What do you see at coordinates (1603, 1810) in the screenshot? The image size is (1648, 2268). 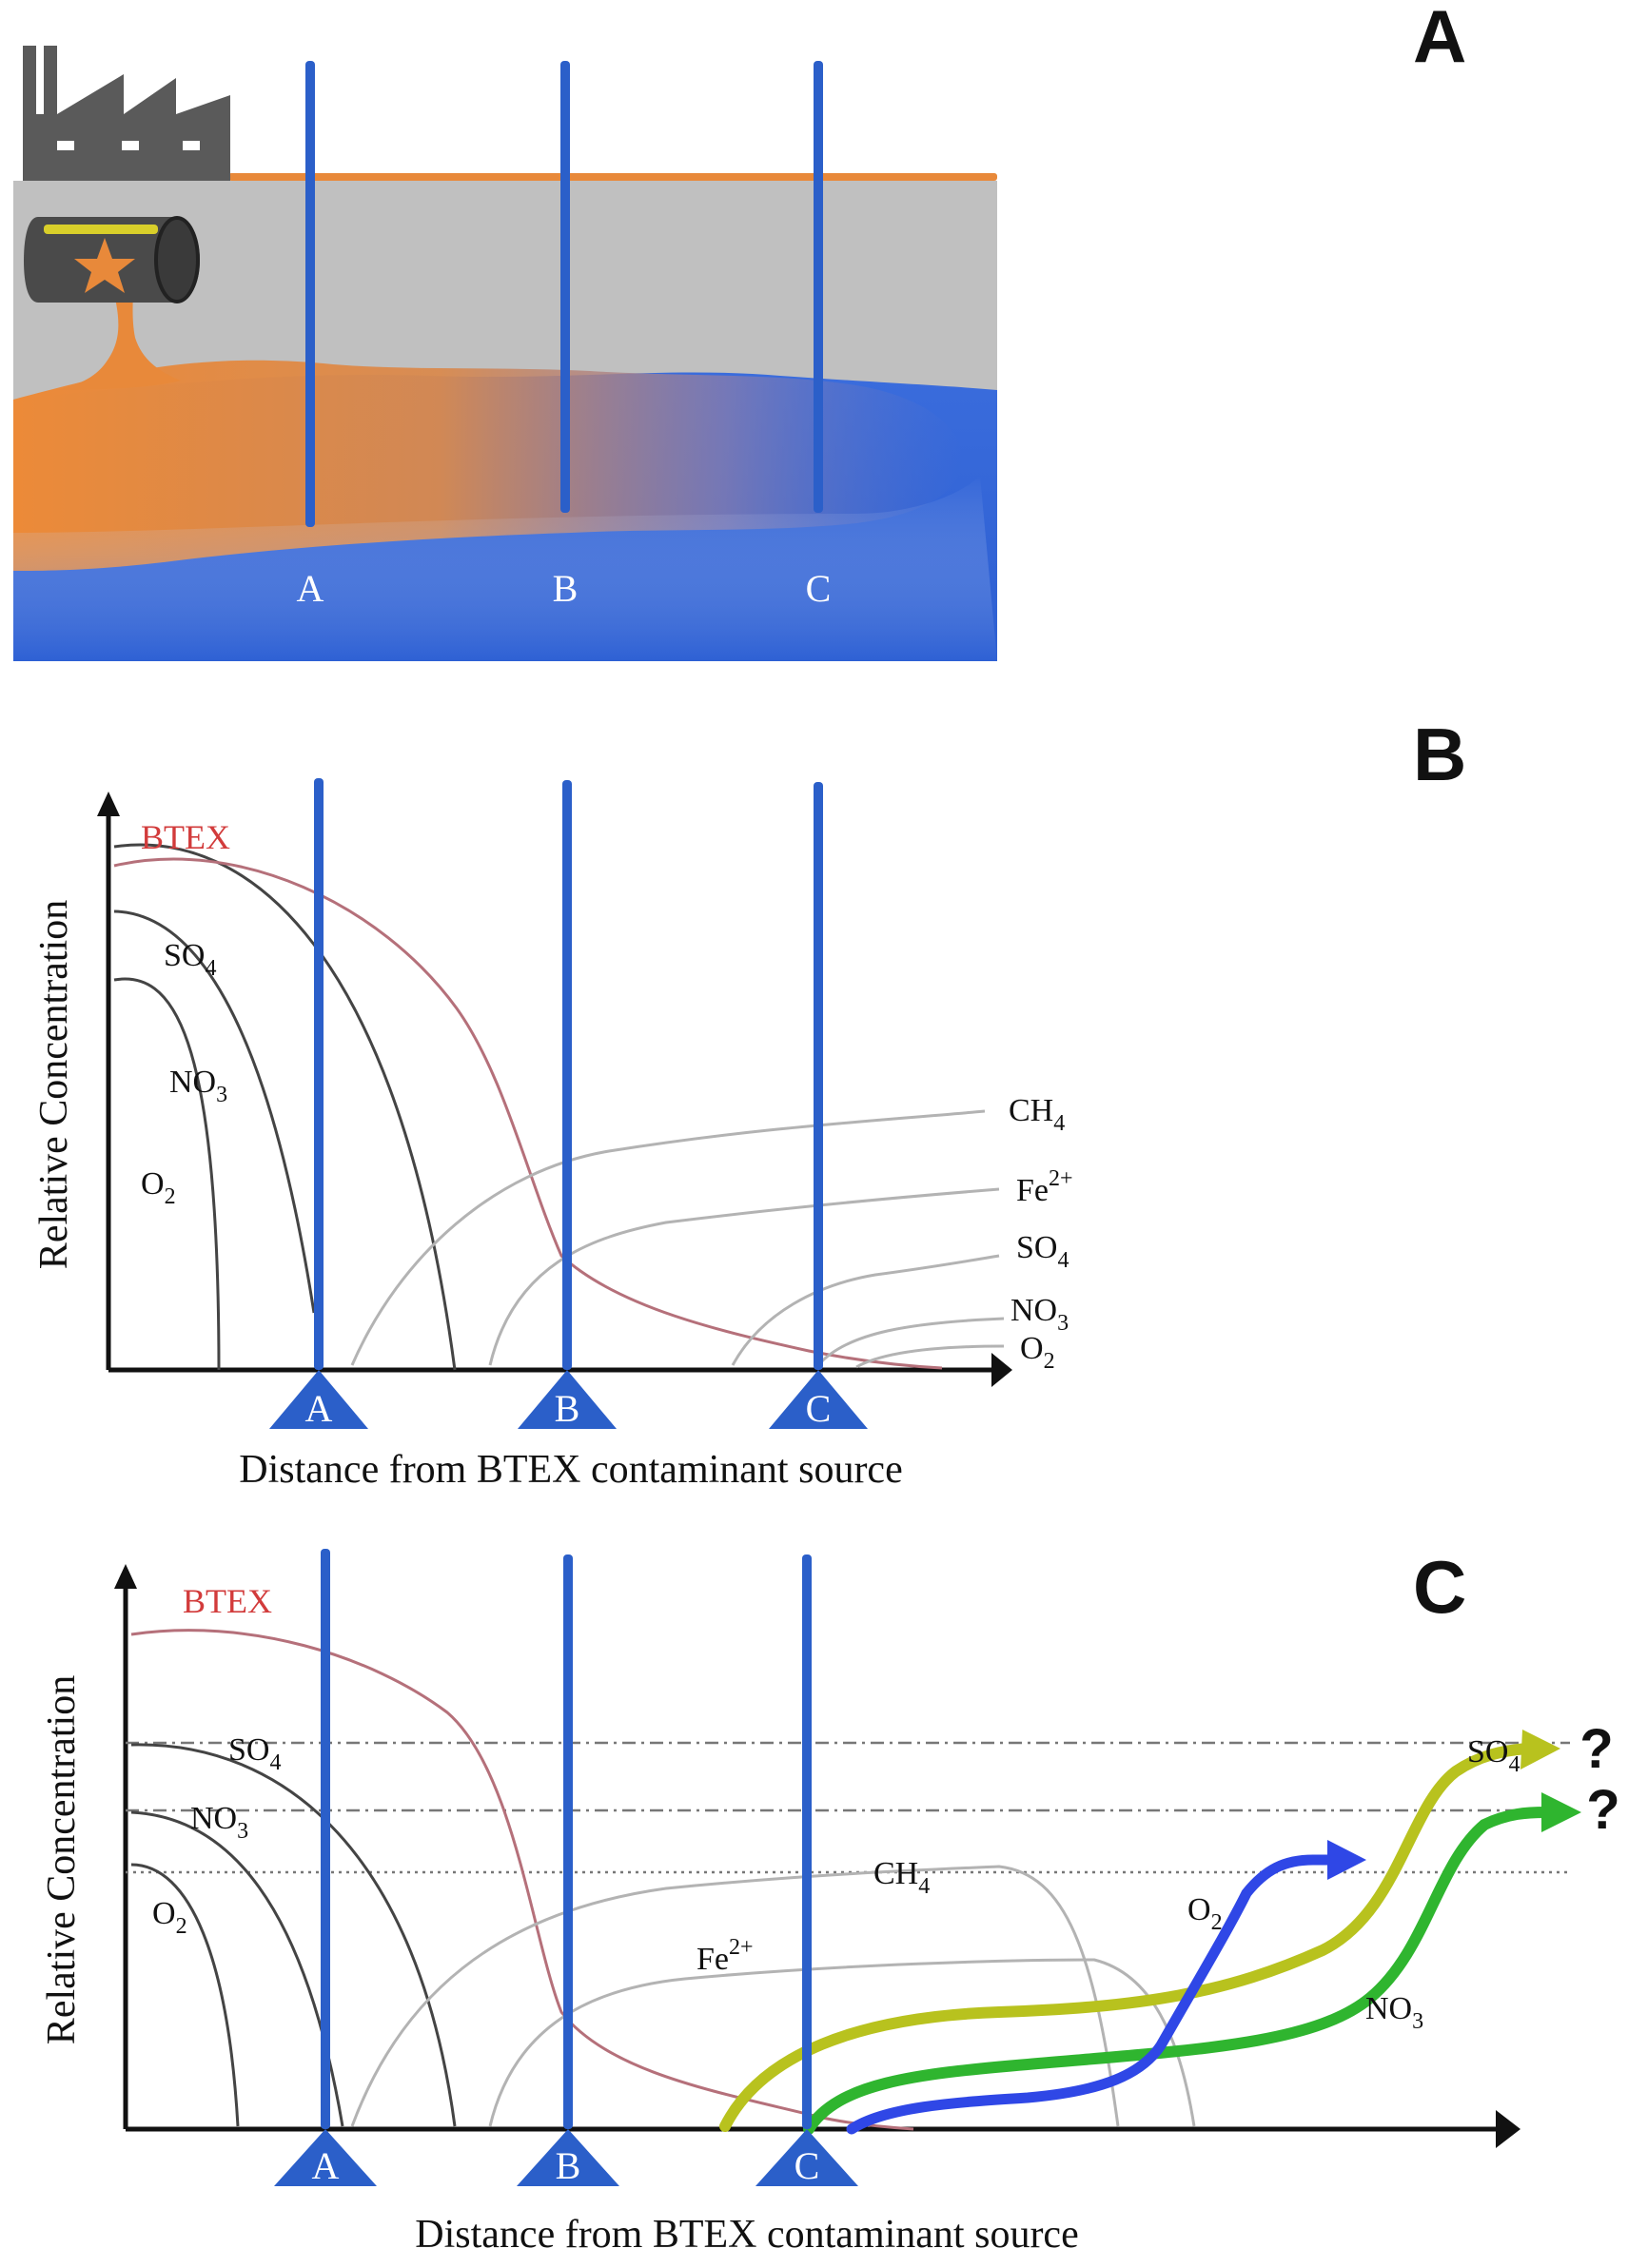 I see `question-mark-no3: ?` at bounding box center [1603, 1810].